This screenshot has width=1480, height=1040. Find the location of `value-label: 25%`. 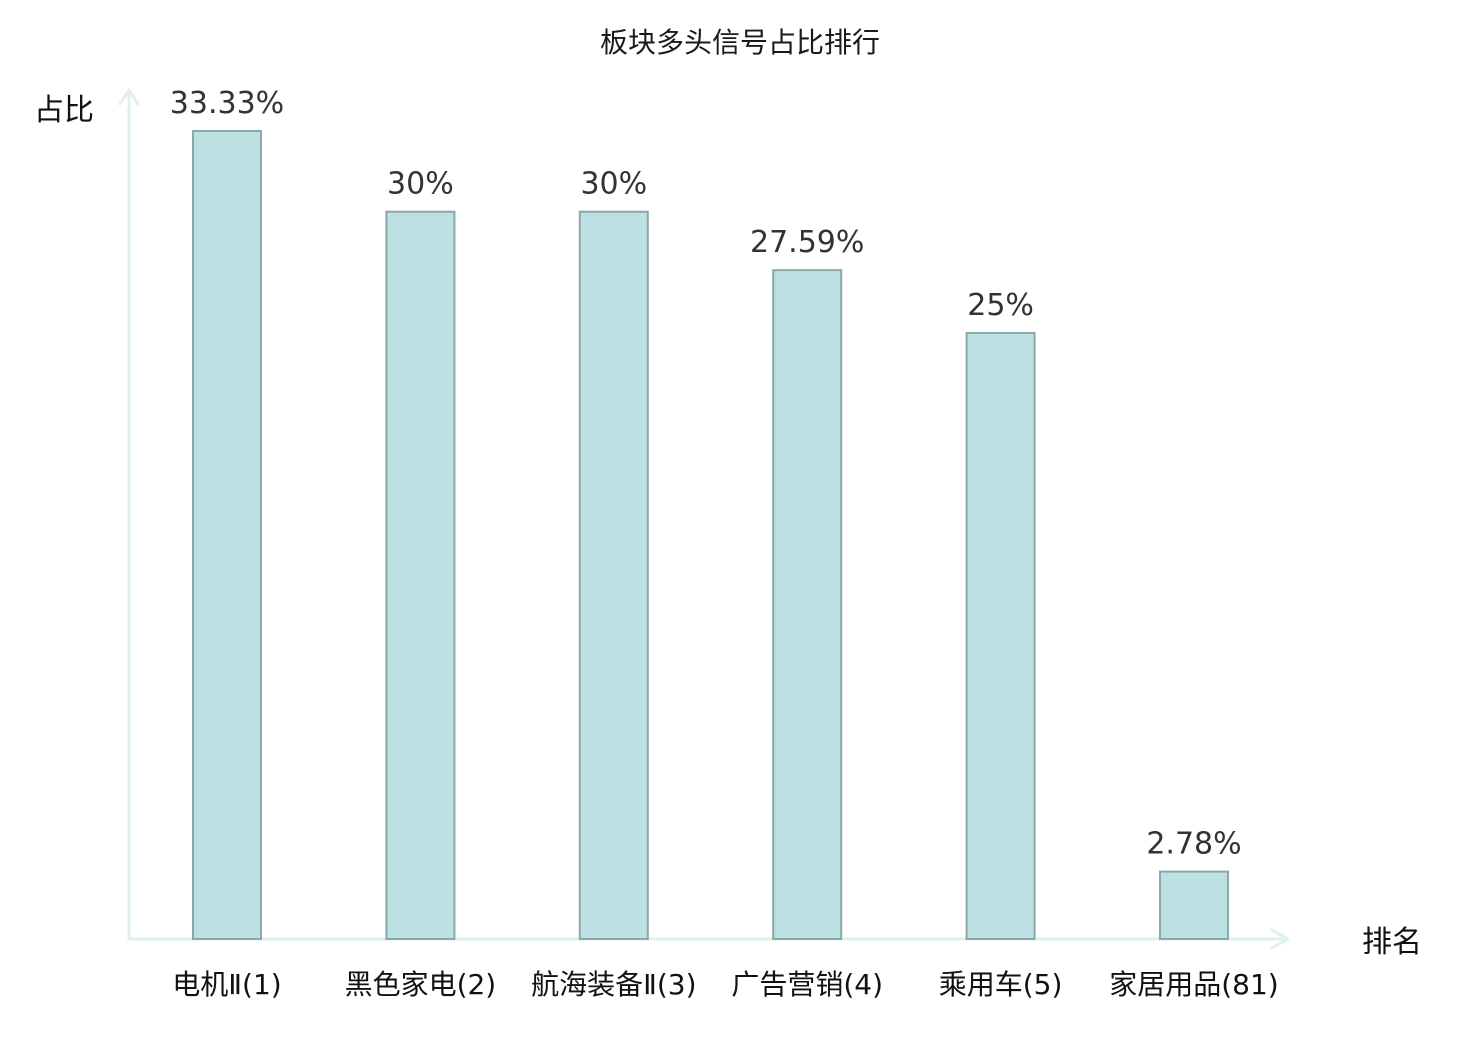

value-label: 25% is located at coordinates (1000, 305).